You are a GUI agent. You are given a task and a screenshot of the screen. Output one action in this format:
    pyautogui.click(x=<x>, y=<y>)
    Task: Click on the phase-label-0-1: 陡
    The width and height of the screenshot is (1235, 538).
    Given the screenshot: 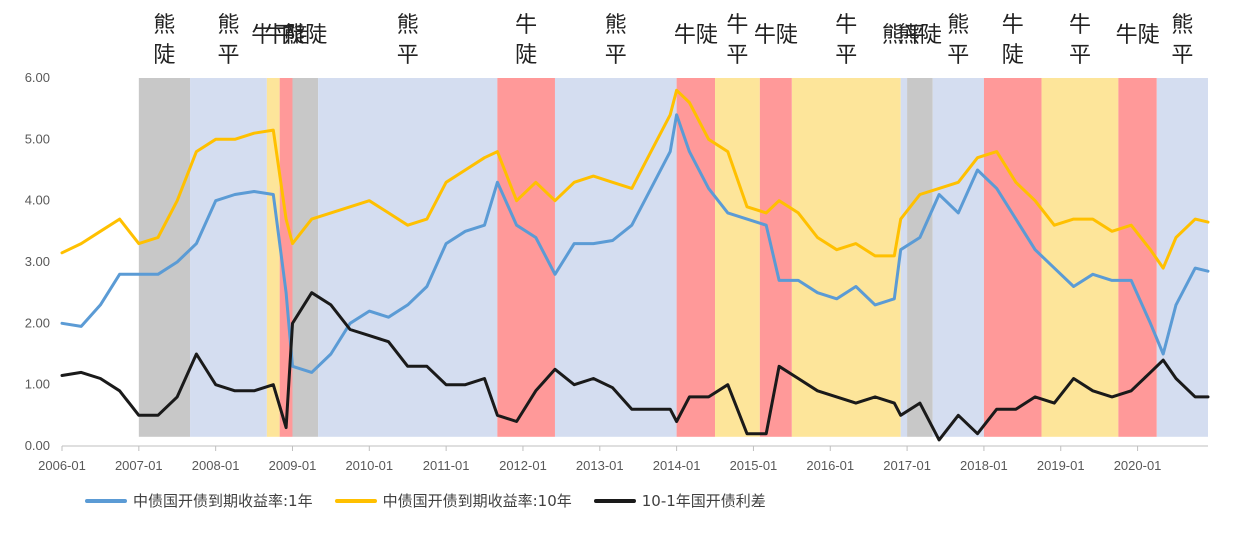 What is the action you would take?
    pyautogui.click(x=164, y=55)
    